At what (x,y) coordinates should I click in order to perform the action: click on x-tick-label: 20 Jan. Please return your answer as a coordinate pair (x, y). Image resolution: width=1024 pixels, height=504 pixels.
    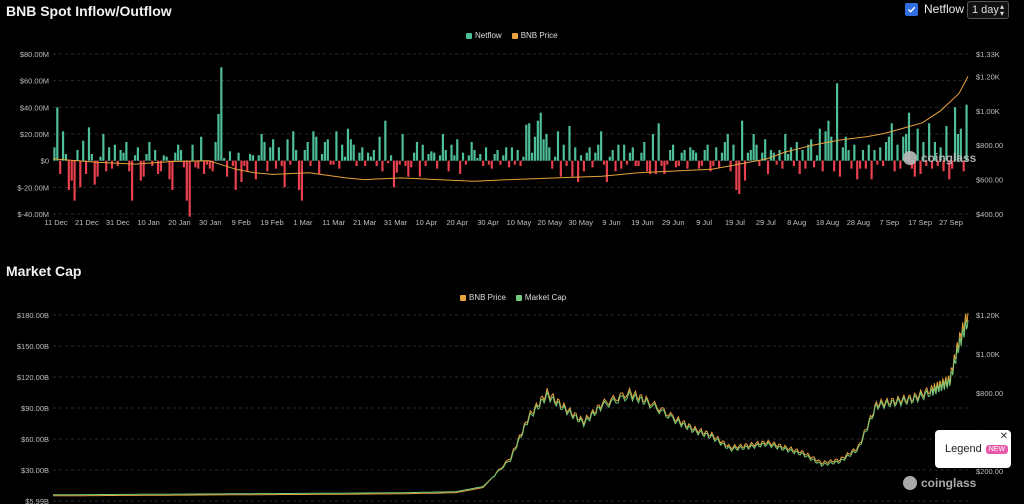
    Looking at the image, I should click on (179, 222).